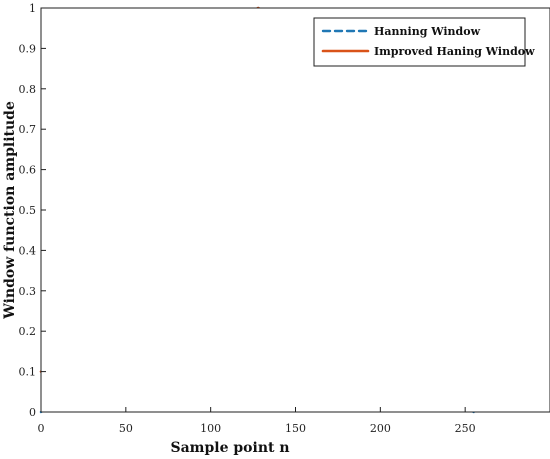 This screenshot has height=459, width=550. I want to click on y-tick-label: 0.3, so click(28, 291).